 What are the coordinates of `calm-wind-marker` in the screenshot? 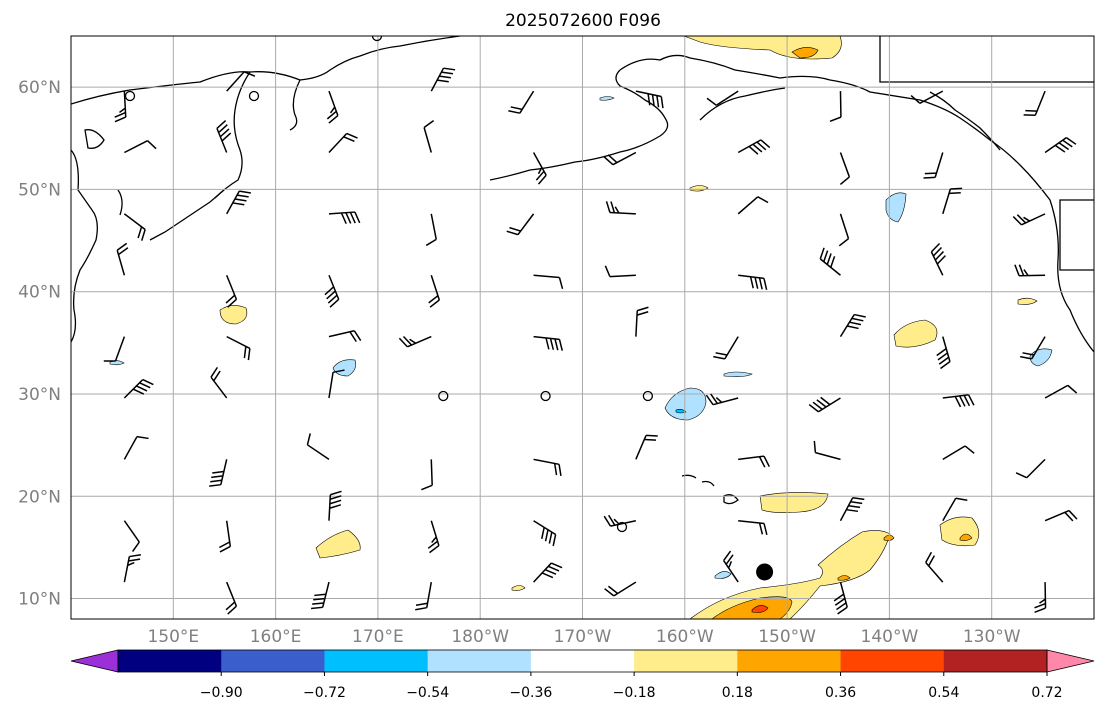 It's located at (130, 96).